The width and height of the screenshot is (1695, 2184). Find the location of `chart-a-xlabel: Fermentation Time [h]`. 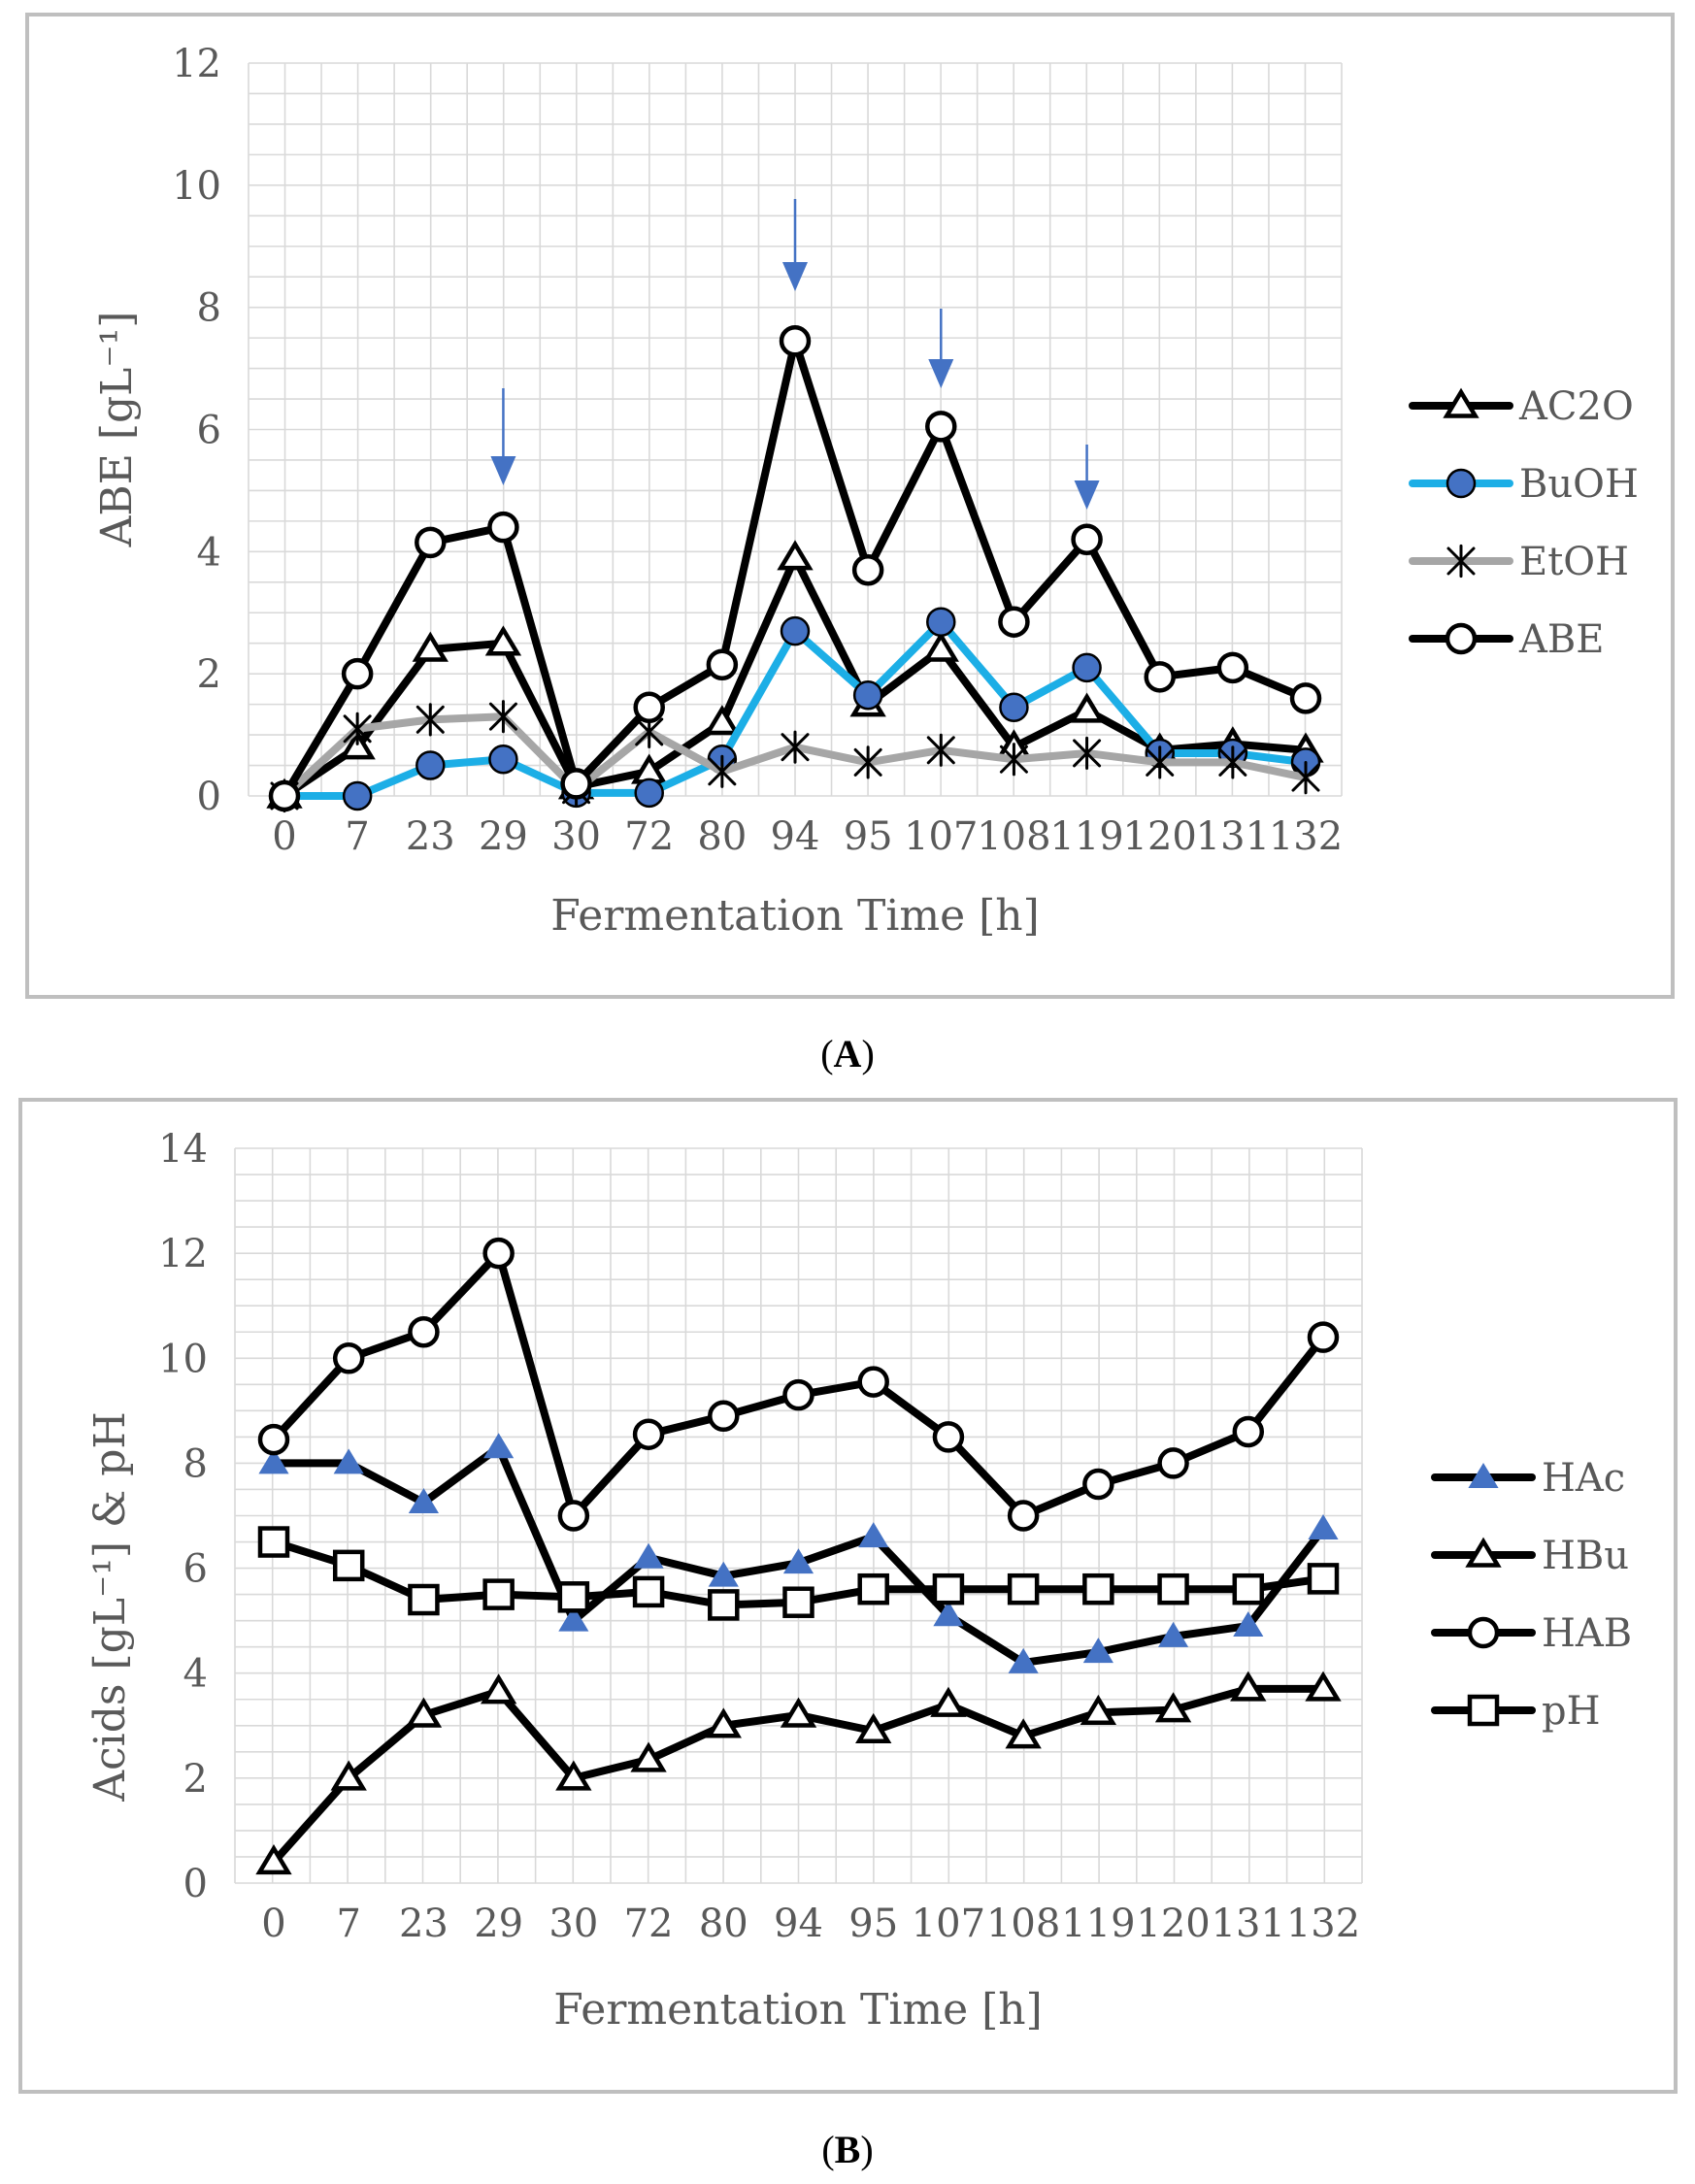

chart-a-xlabel: Fermentation Time [h] is located at coordinates (795, 916).